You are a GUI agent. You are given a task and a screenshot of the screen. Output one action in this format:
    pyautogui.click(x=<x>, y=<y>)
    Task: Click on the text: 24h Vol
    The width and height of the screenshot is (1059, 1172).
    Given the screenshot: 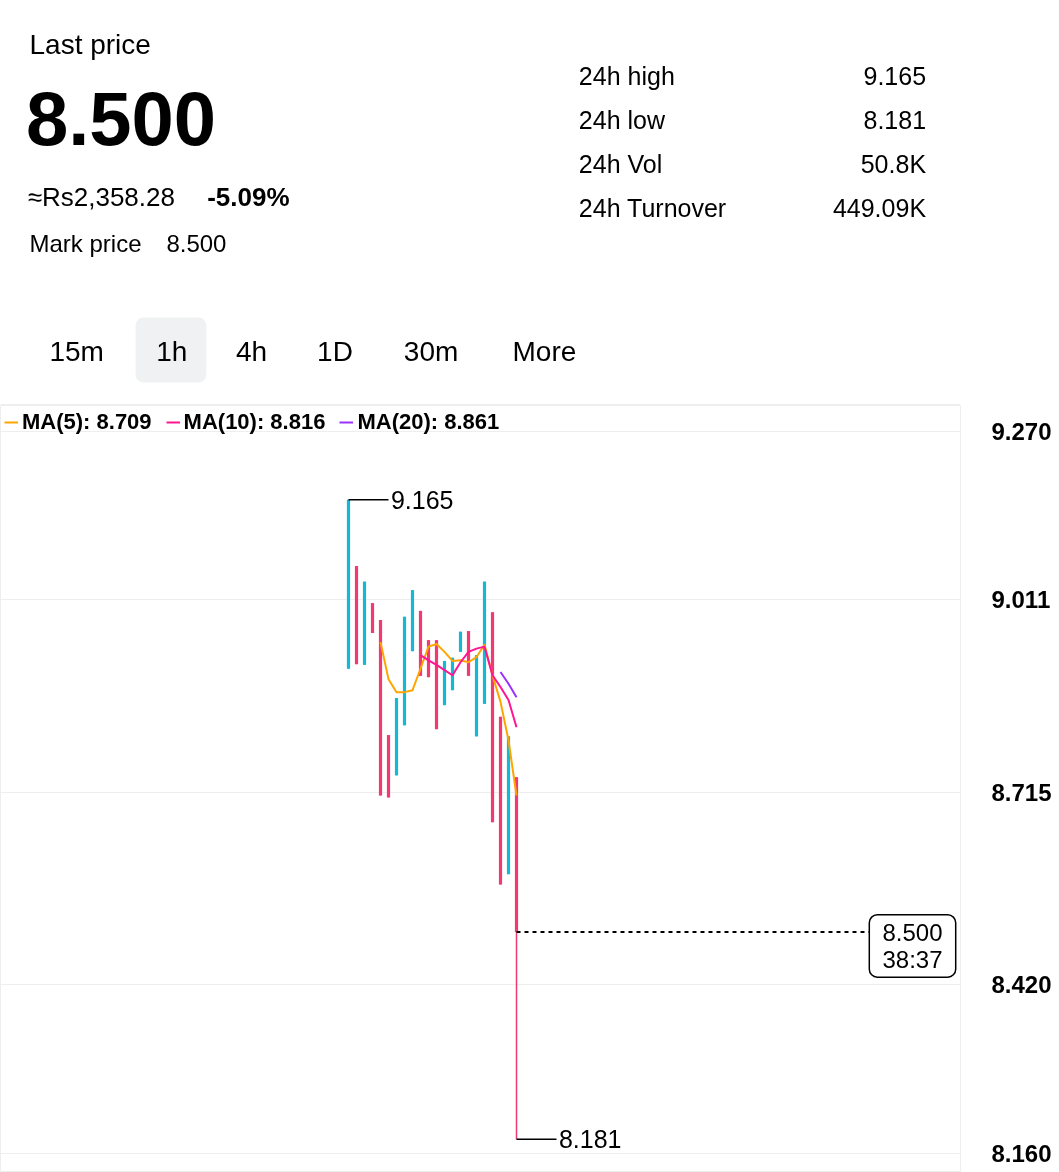 What is the action you would take?
    pyautogui.click(x=620, y=163)
    